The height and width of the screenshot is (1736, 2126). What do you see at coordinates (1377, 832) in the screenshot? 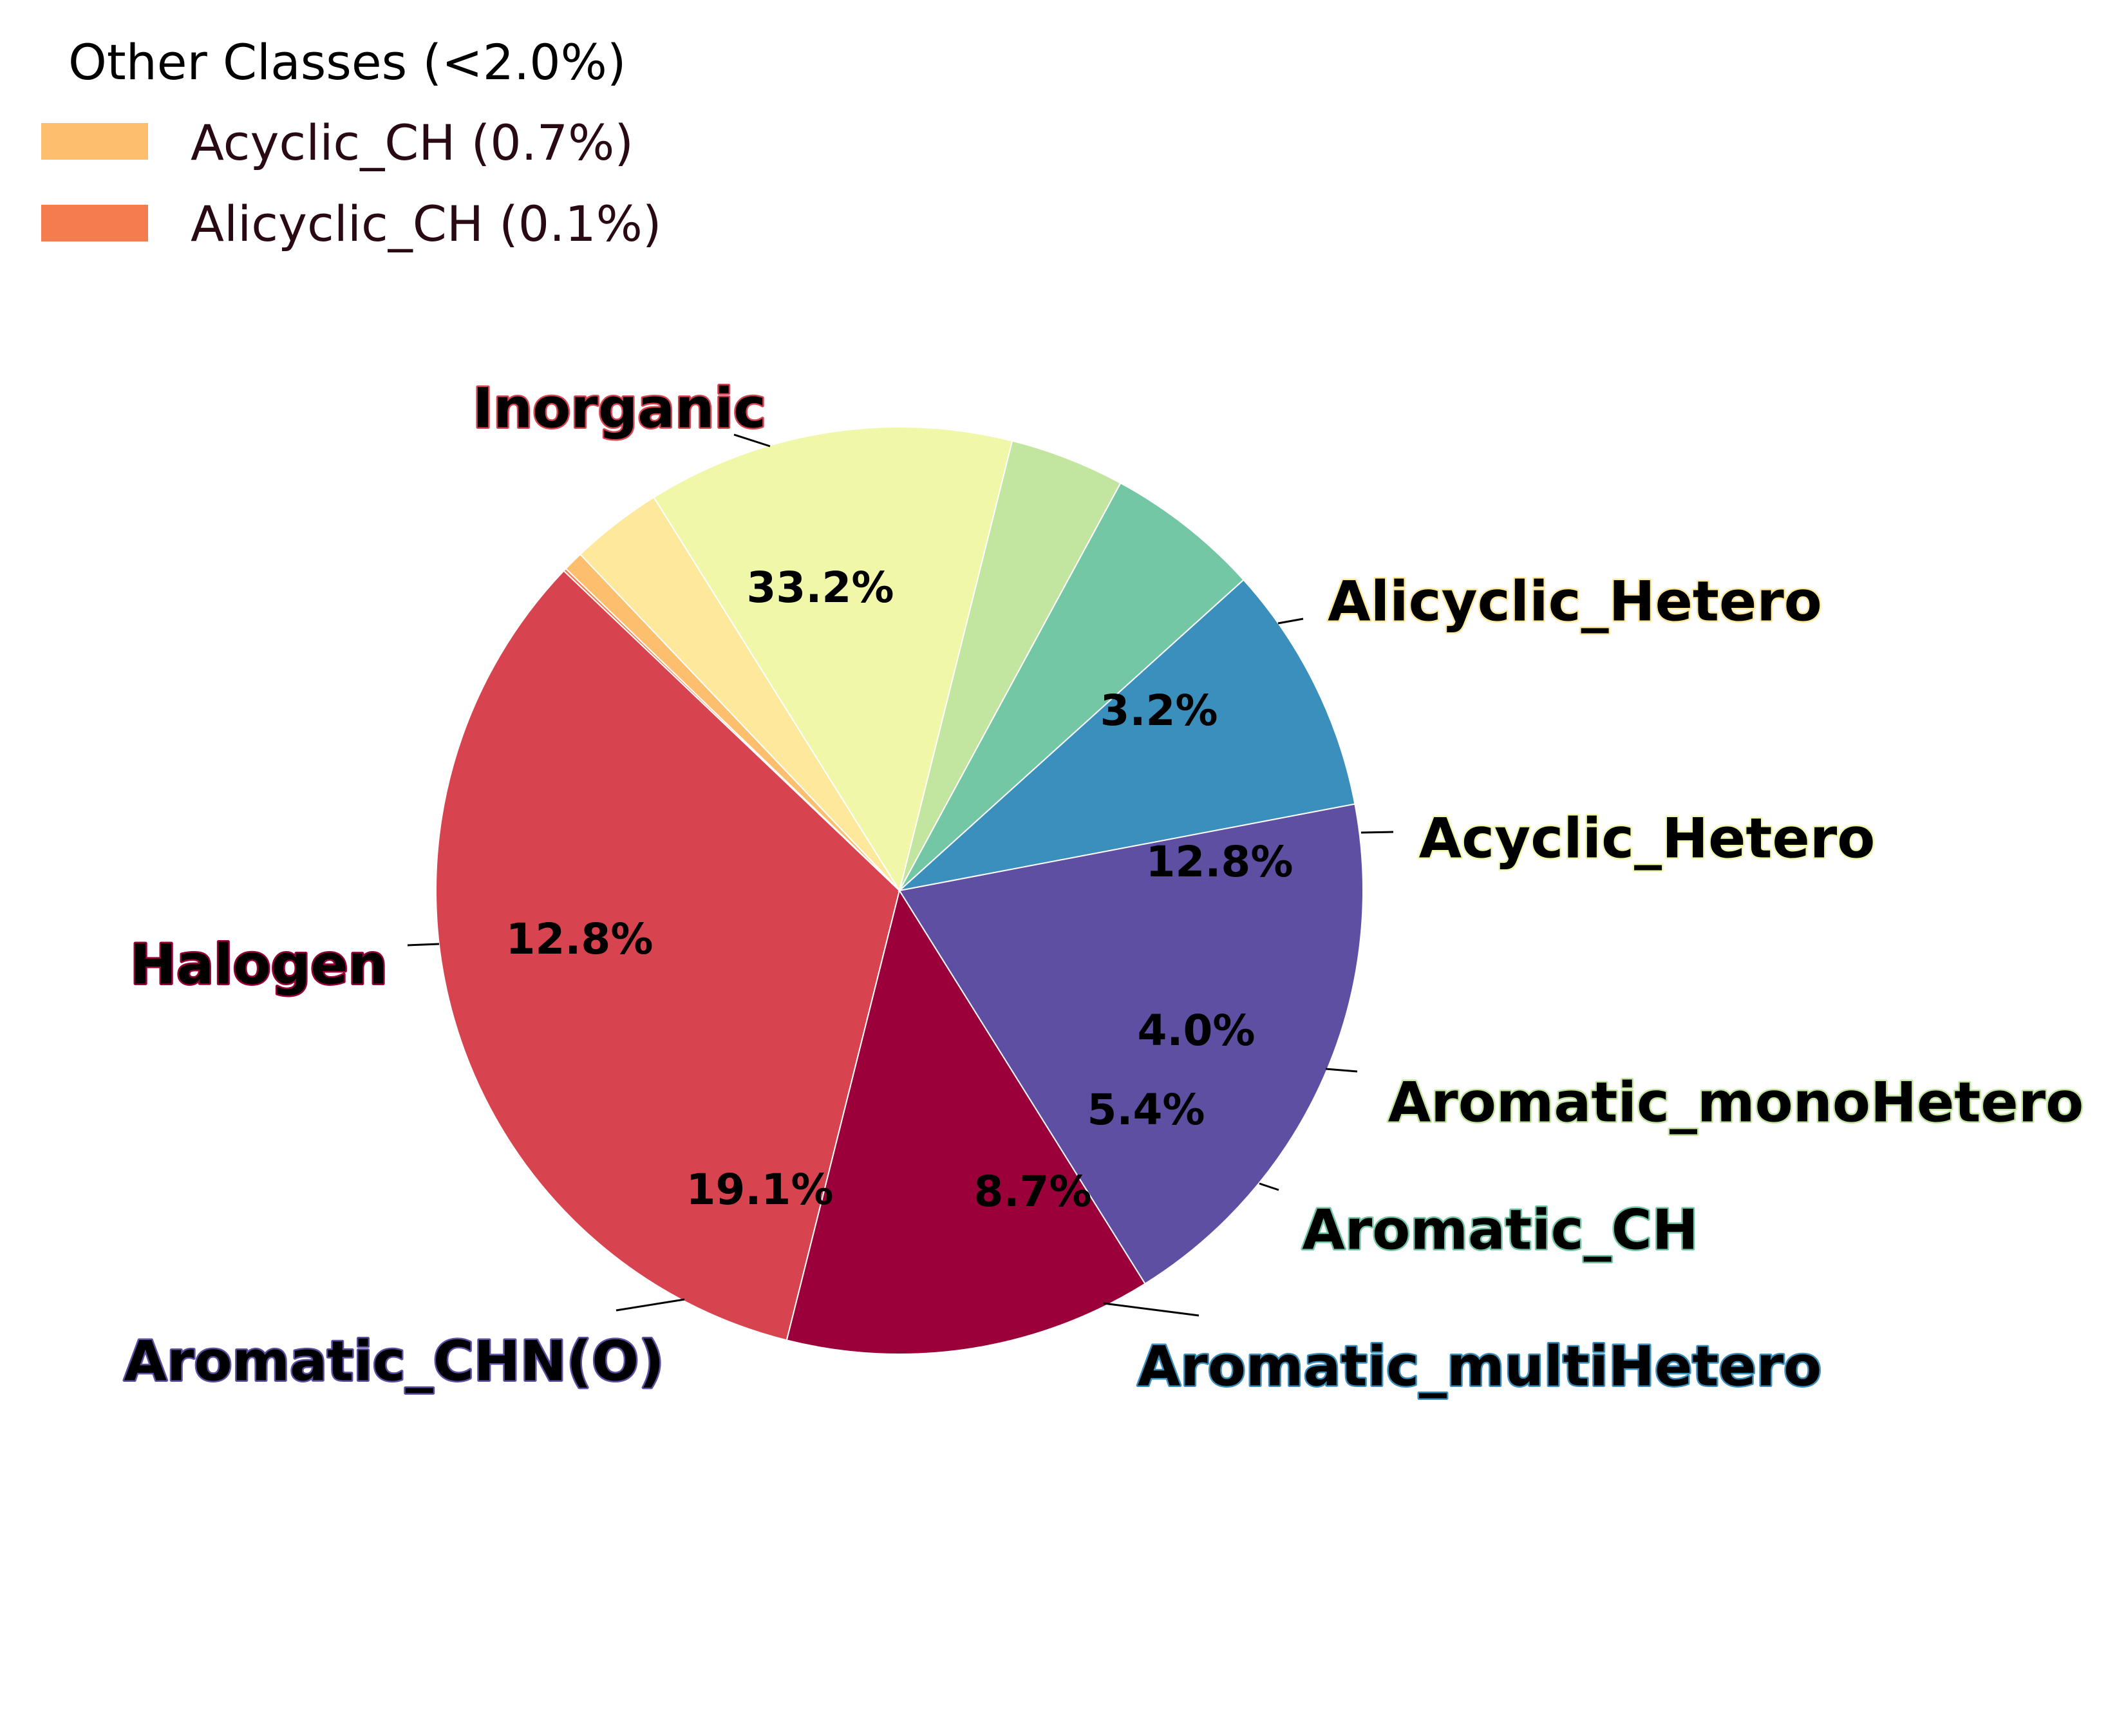
I see `connector-acyclic-hetero` at bounding box center [1377, 832].